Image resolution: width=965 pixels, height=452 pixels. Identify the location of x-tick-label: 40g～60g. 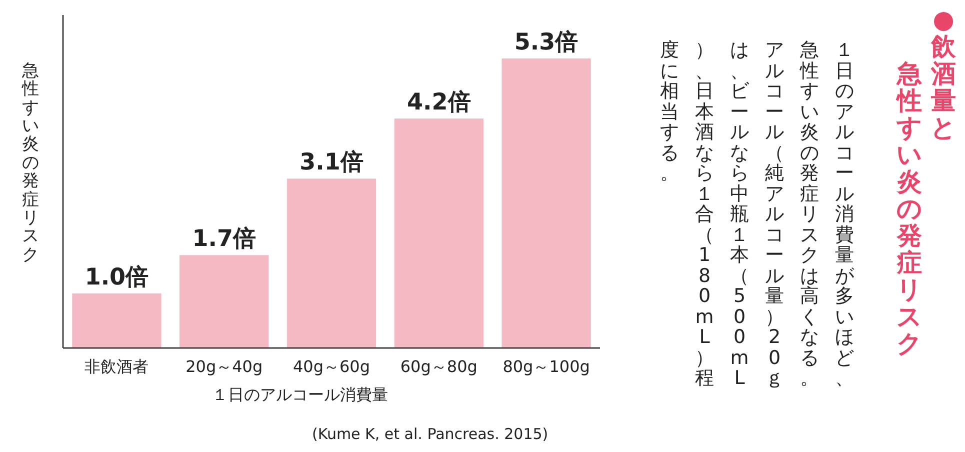
(331, 366).